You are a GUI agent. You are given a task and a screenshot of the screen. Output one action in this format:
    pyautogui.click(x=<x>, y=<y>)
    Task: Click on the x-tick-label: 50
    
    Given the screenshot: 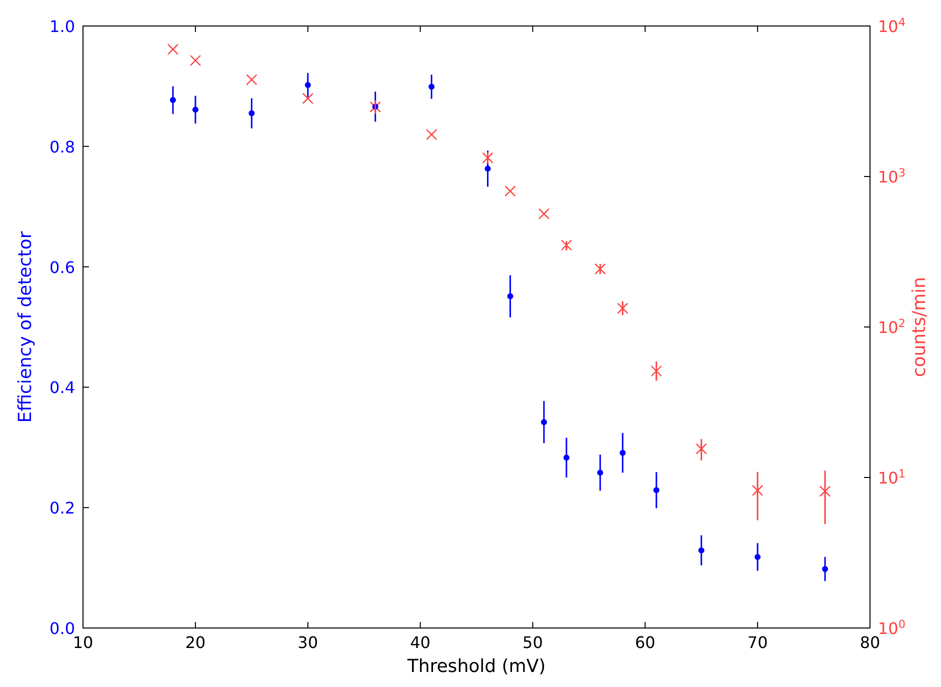 What is the action you would take?
    pyautogui.click(x=532, y=642)
    